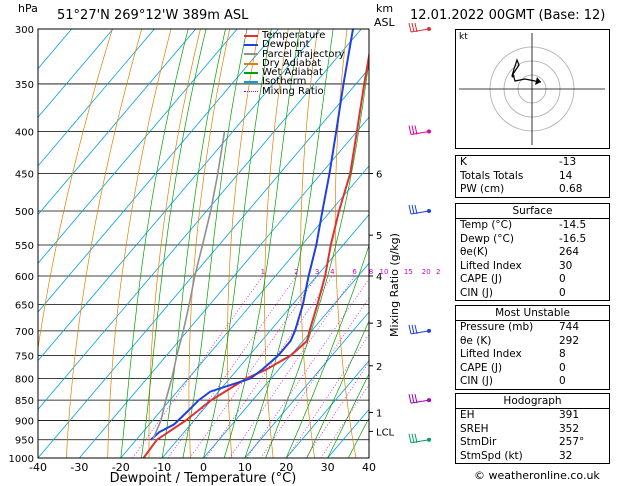 The width and height of the screenshot is (629, 486). I want to click on legend-label: Wet Adiabat, so click(292, 73).